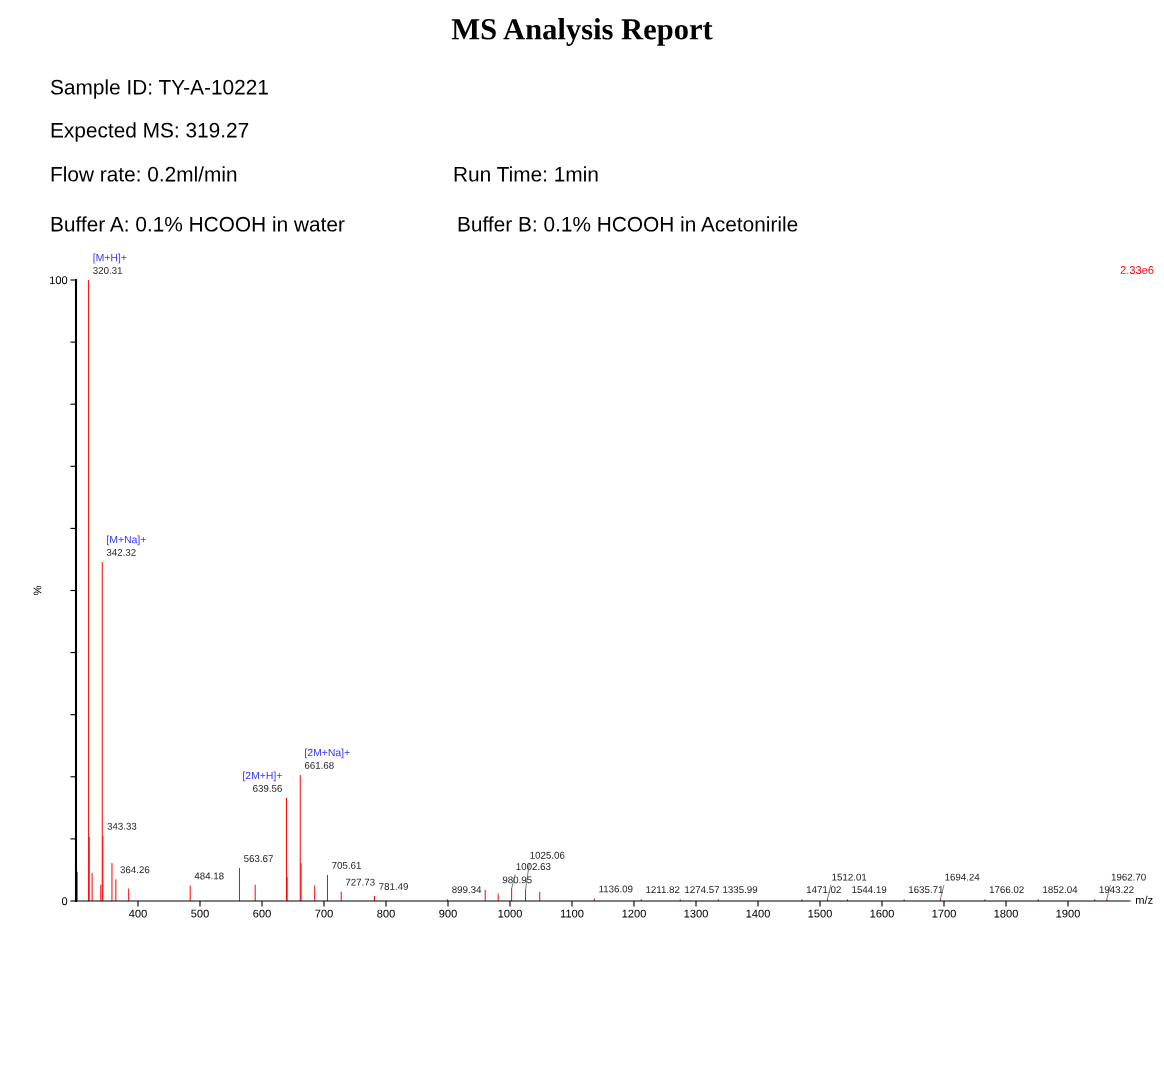 This screenshot has height=1078, width=1164. Describe the element at coordinates (663, 890) in the screenshot. I see `annotation: 1211.82` at that location.